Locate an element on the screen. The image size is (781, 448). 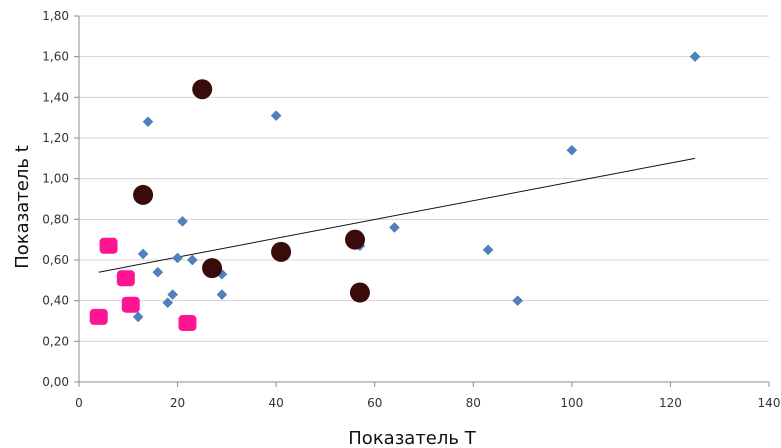
y-tick-label: 0,20 is located at coordinates (55, 341).